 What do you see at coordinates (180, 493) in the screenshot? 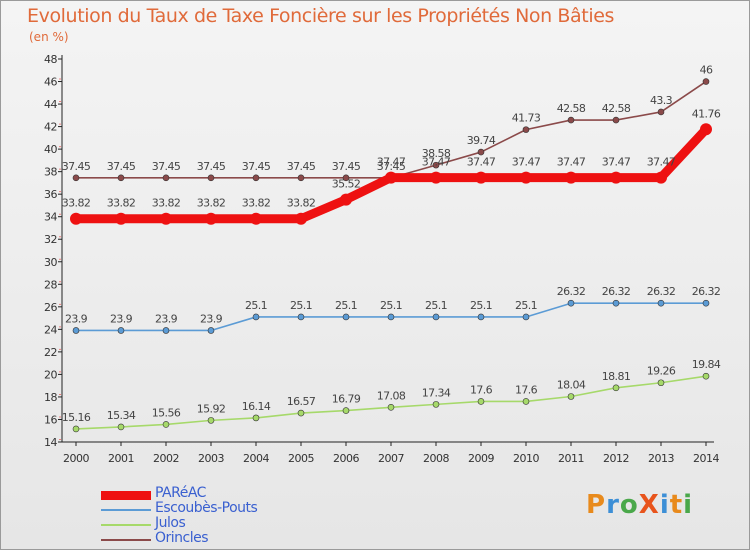
I see `legend-label: PARéAC` at bounding box center [180, 493].